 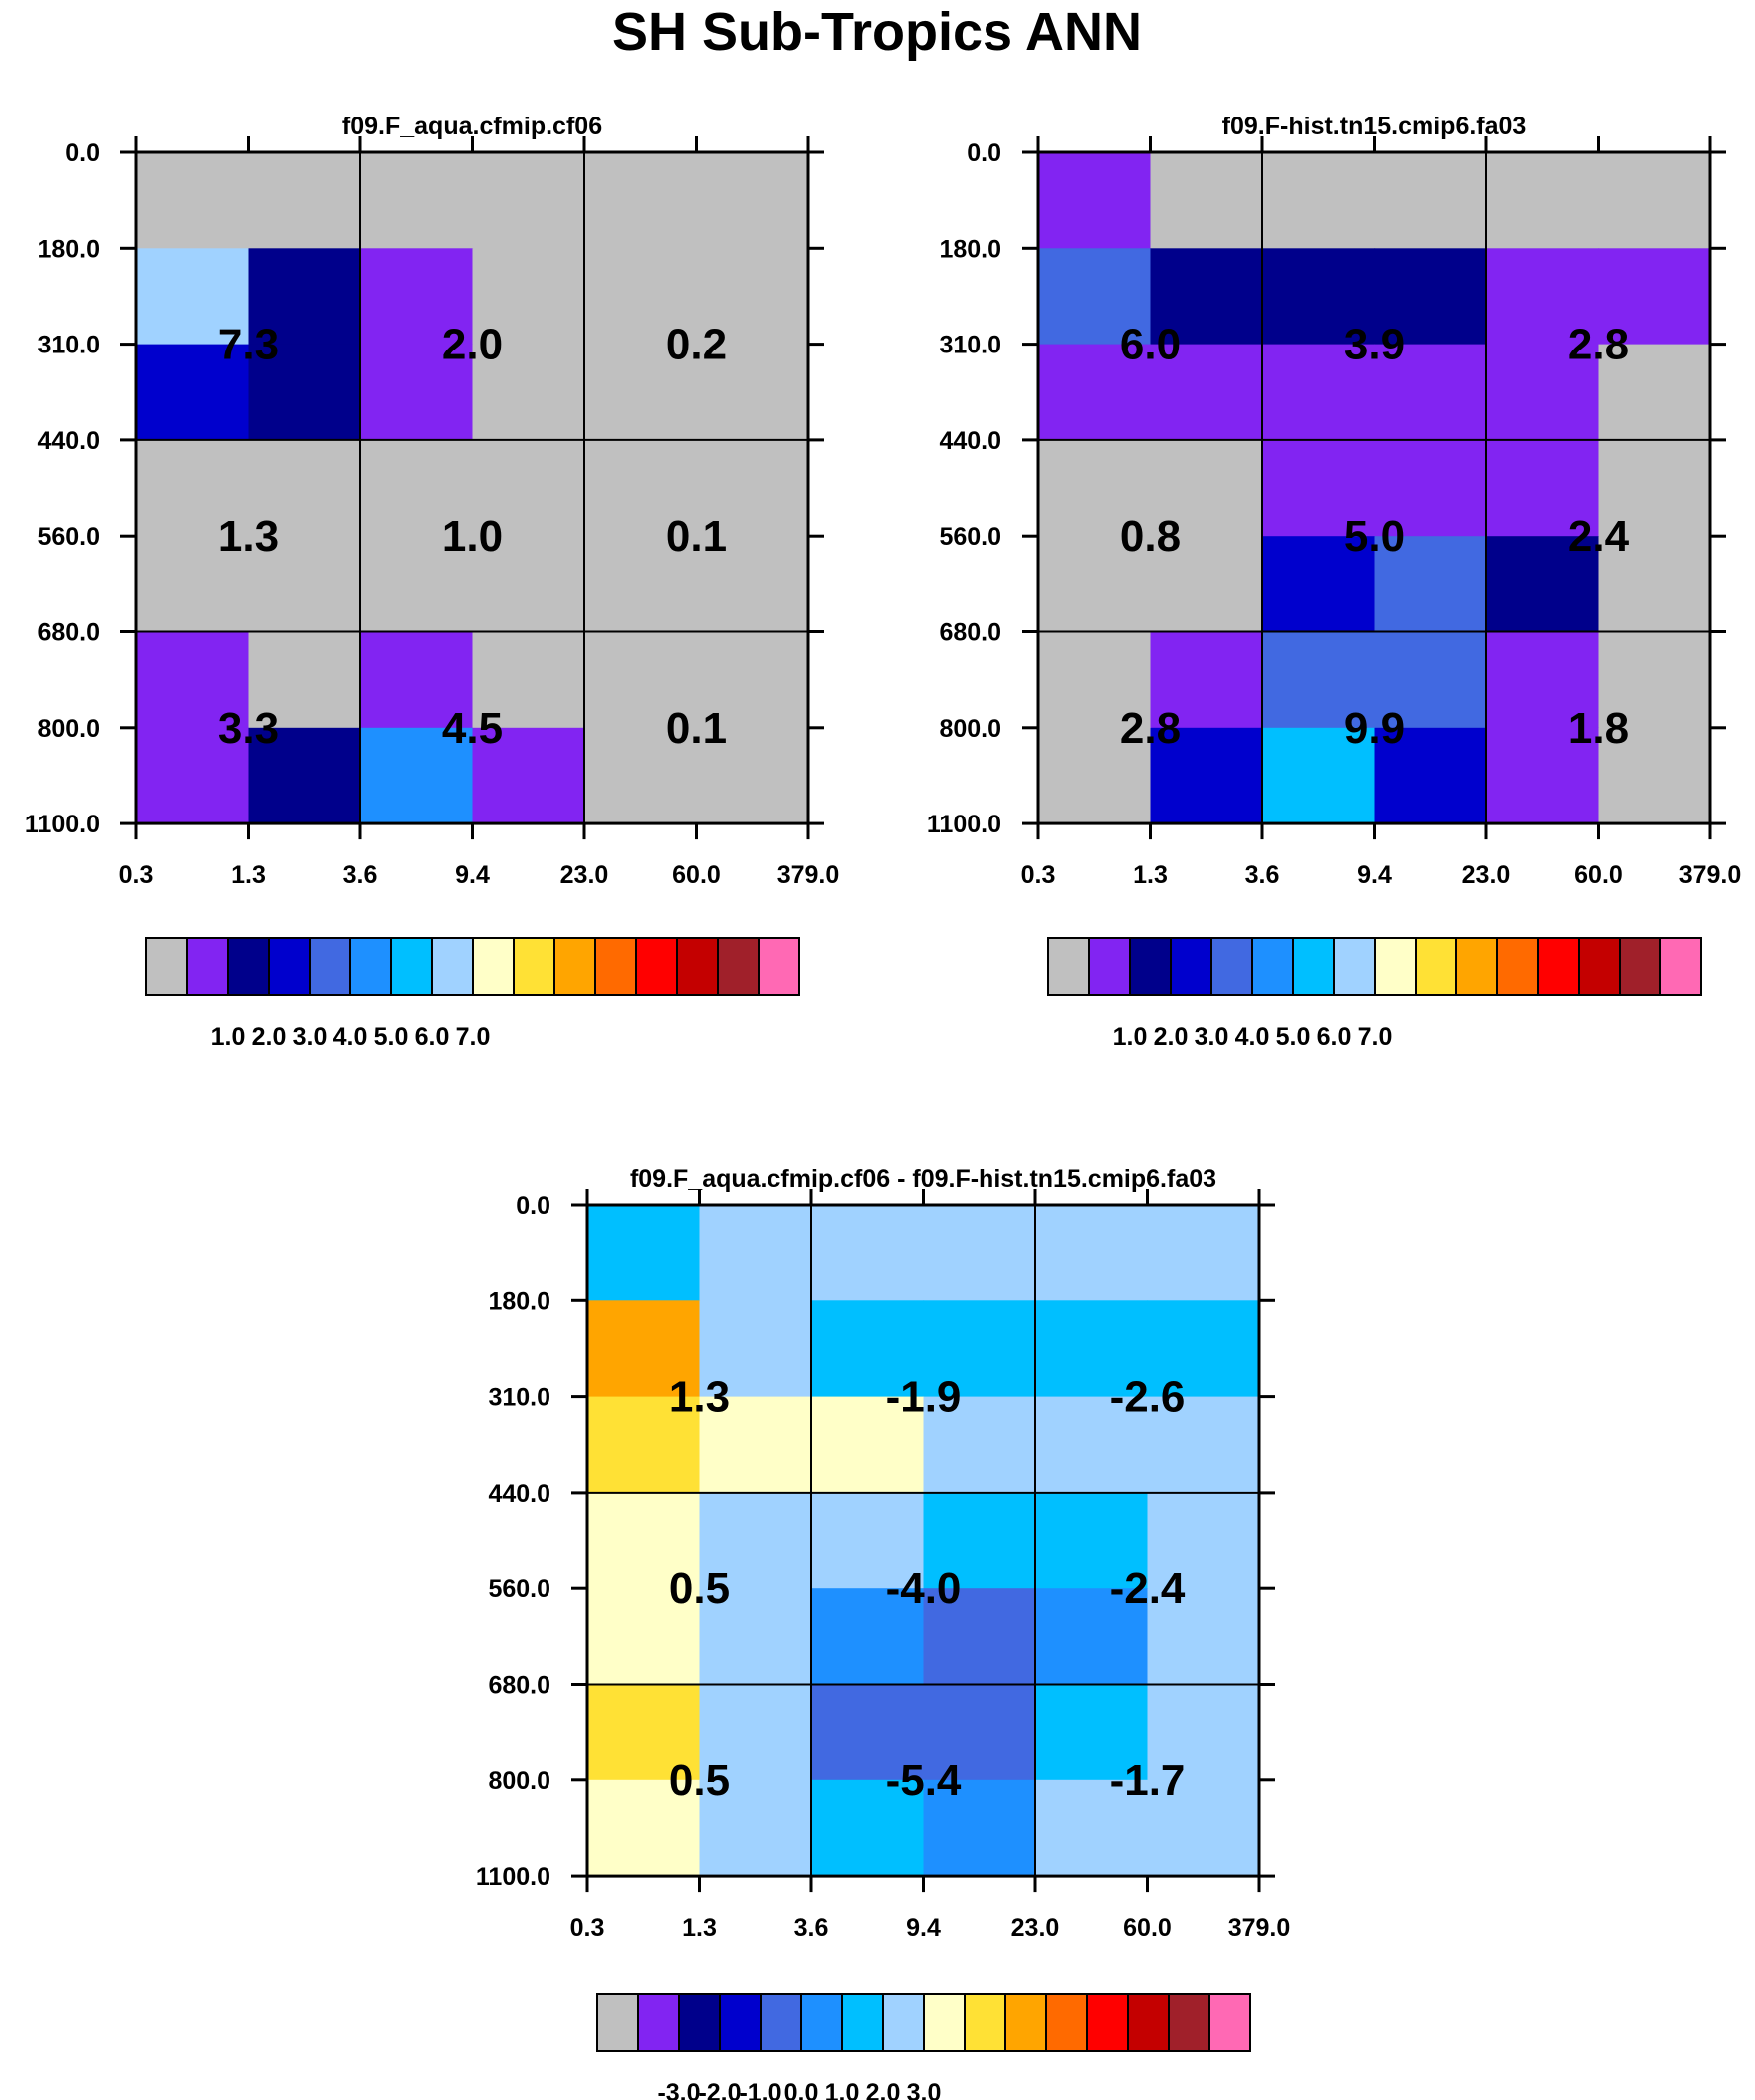 I want to click on x-tick-label: 1.3, so click(x=699, y=1928).